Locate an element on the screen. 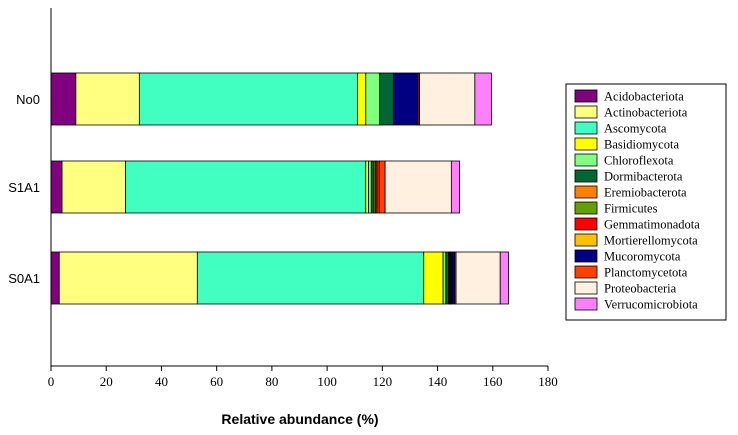 Image resolution: width=738 pixels, height=435 pixels. legend-entry: Dormibacterota is located at coordinates (643, 177).